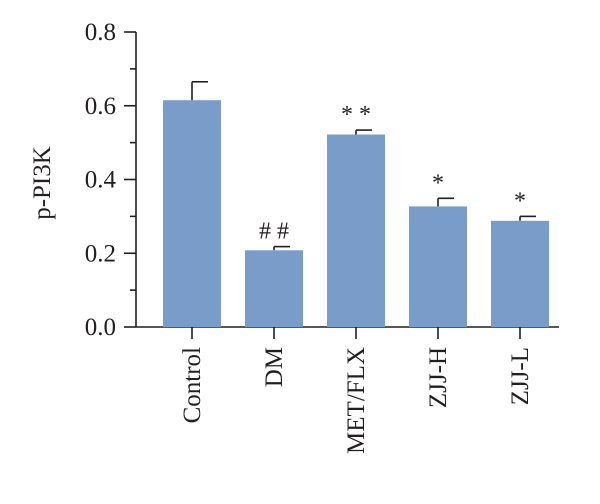 The width and height of the screenshot is (600, 504). Describe the element at coordinates (100, 253) in the screenshot. I see `y-tick-label: 0.2` at that location.